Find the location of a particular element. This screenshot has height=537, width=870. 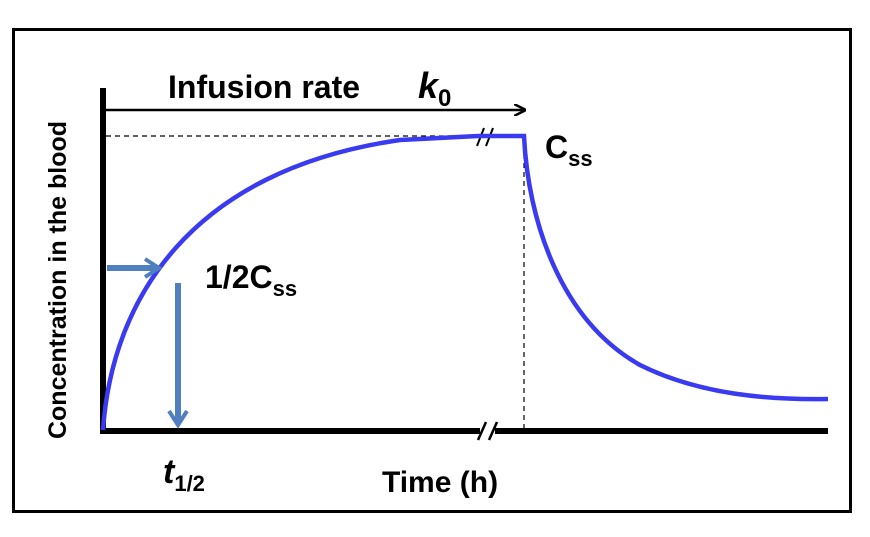

css-label: Css is located at coordinates (569, 150).